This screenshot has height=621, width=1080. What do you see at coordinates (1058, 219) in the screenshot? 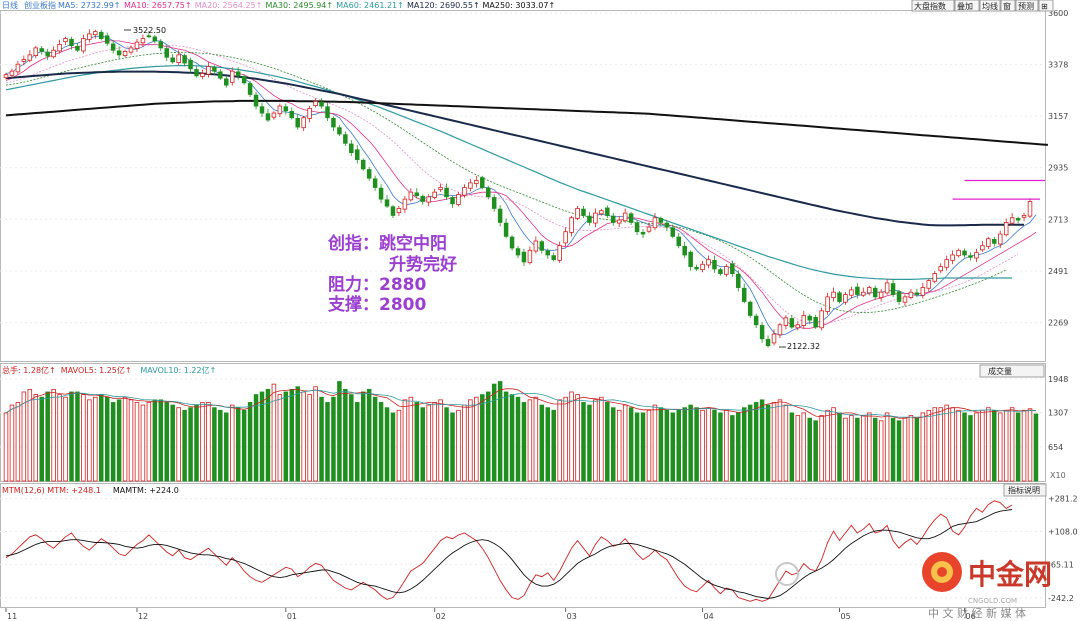
I see `price-tick-label: 2713` at bounding box center [1058, 219].